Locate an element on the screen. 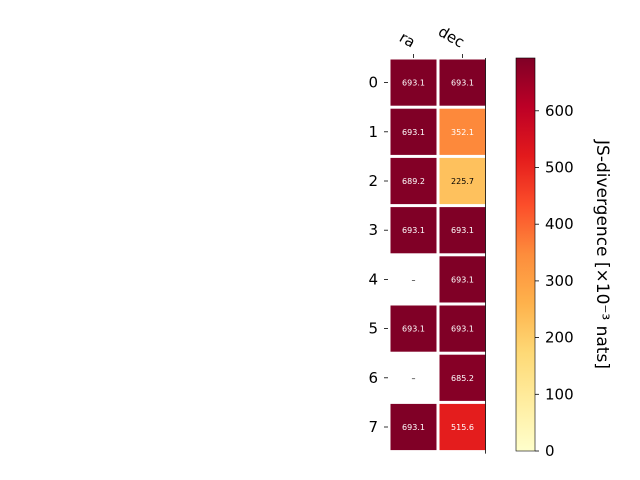 This screenshot has height=480, width=640. cell-label-ra-5: 693.1 is located at coordinates (413, 329).